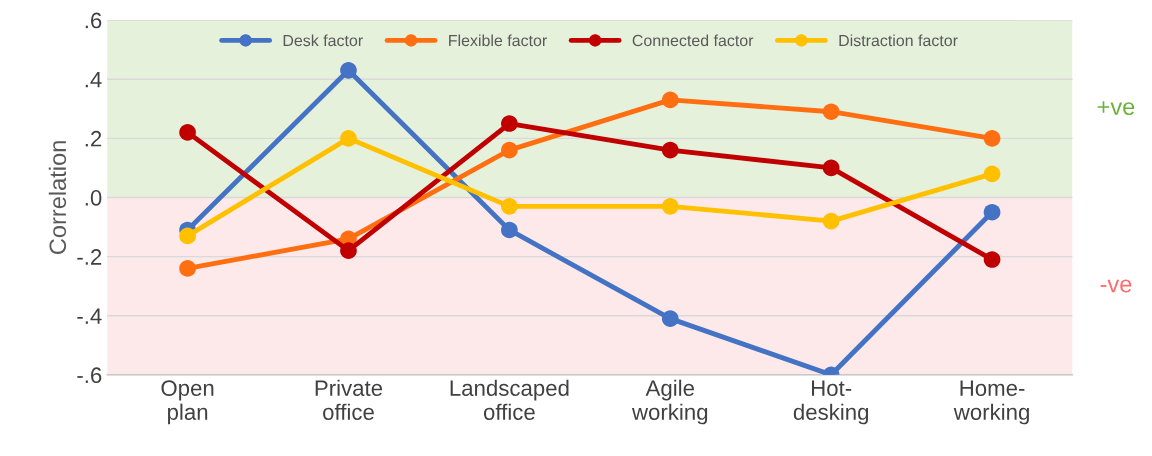  Describe the element at coordinates (1116, 108) in the screenshot. I see `band-label: +ve` at that location.